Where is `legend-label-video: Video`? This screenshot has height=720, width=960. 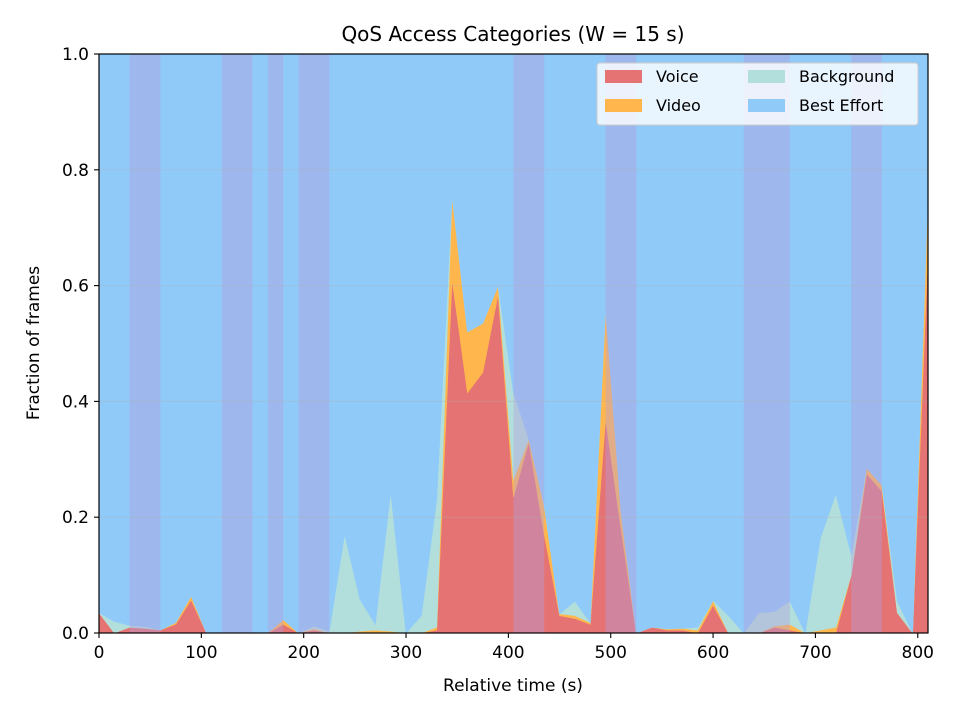 legend-label-video: Video is located at coordinates (678, 105).